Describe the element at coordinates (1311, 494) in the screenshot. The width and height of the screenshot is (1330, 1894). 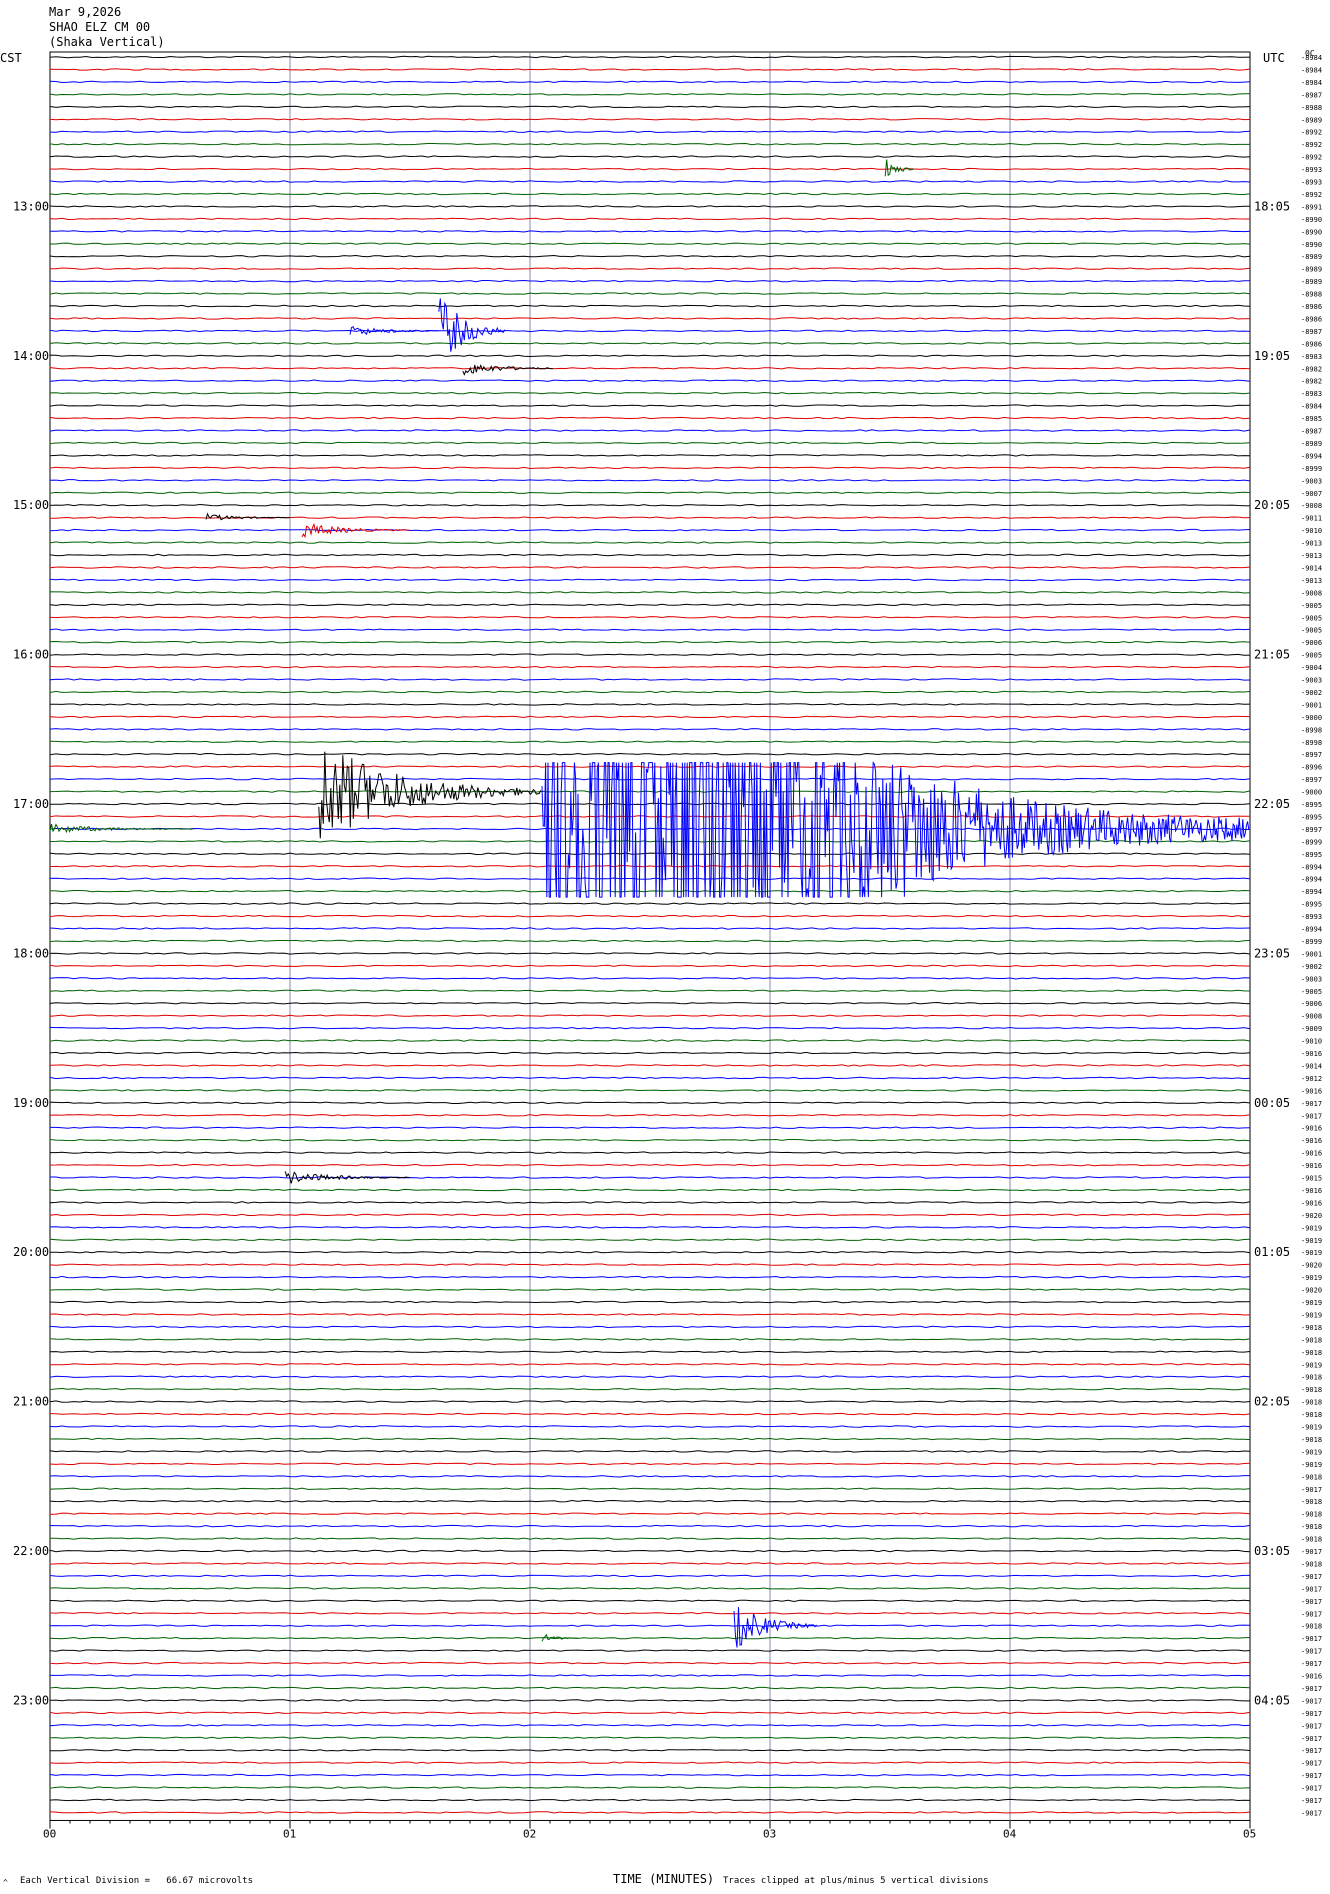
I see `trace-value-label: -9007` at that location.